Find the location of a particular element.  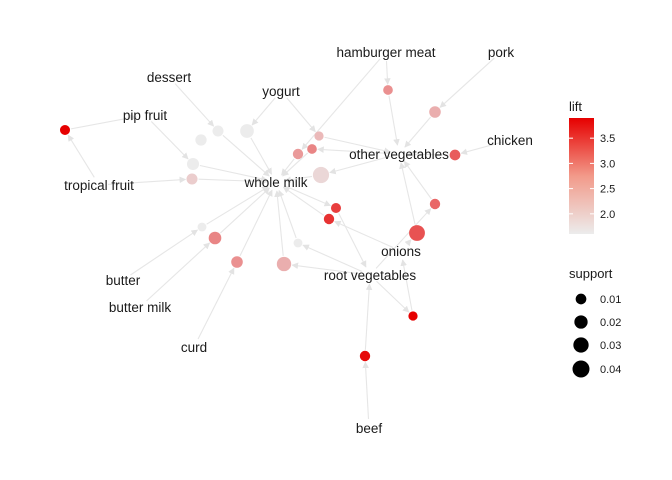

item-label-hamburger-meat: hamburger meat is located at coordinates (385, 52).